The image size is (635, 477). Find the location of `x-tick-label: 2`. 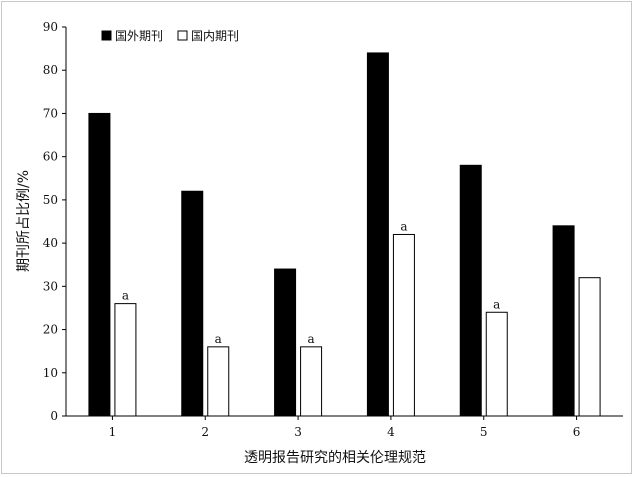

x-tick-label: 2 is located at coordinates (205, 432).